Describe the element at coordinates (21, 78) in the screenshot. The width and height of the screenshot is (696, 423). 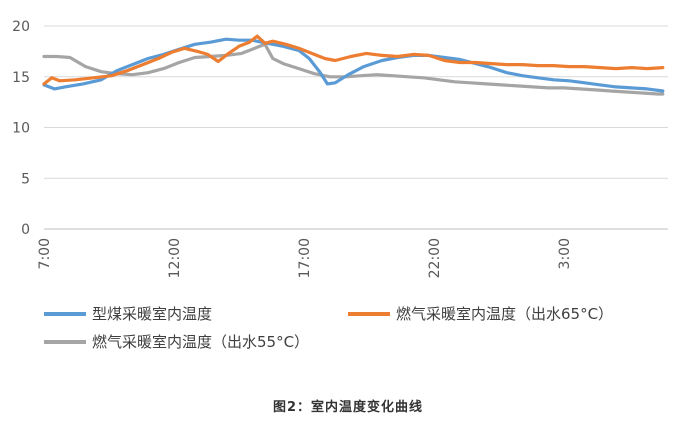
I see `y-tick-label: 15` at that location.